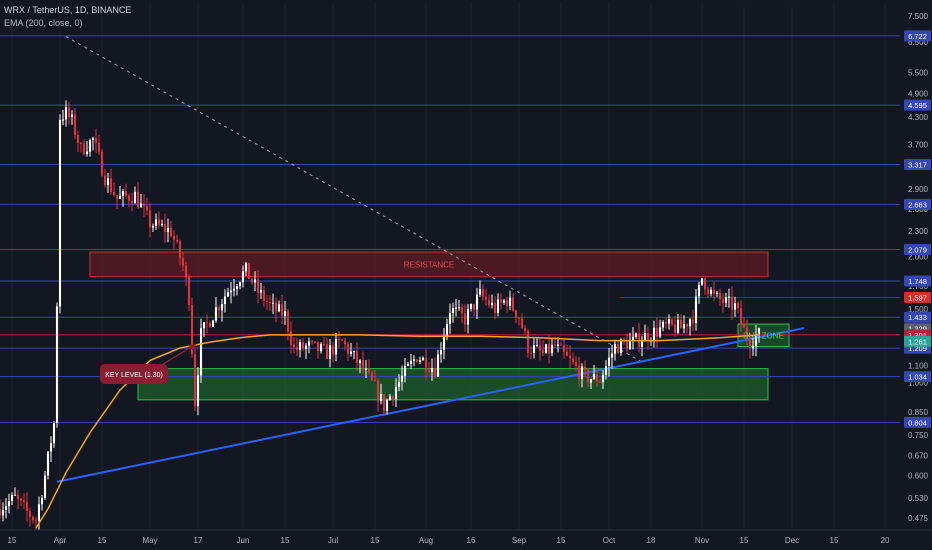 Image resolution: width=932 pixels, height=550 pixels. I want to click on price-badge-label: 1.209, so click(917, 348).